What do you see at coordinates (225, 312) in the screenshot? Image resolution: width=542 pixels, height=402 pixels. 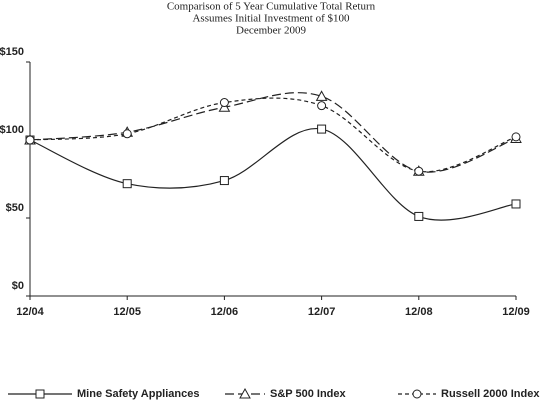 I see `x-tick-label: 12/06` at bounding box center [225, 312].